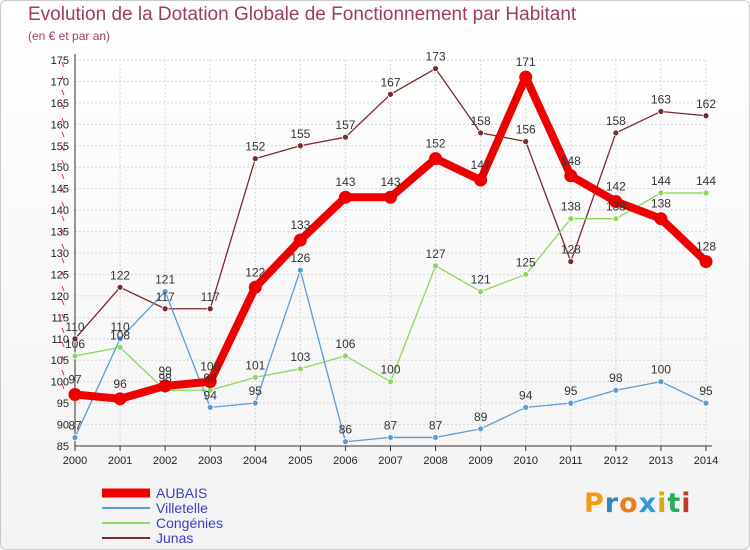 The height and width of the screenshot is (550, 750). What do you see at coordinates (706, 461) in the screenshot?
I see `x-tick-label: 2014` at bounding box center [706, 461].